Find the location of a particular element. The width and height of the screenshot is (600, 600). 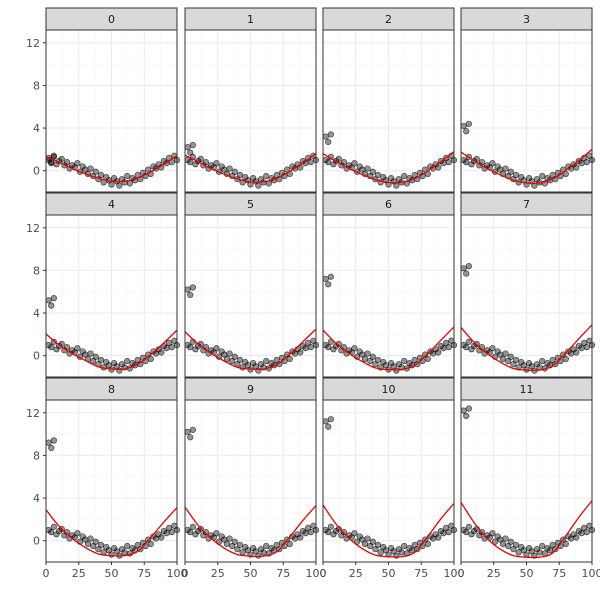

y-tick-label: 0 is located at coordinates (36, 356).